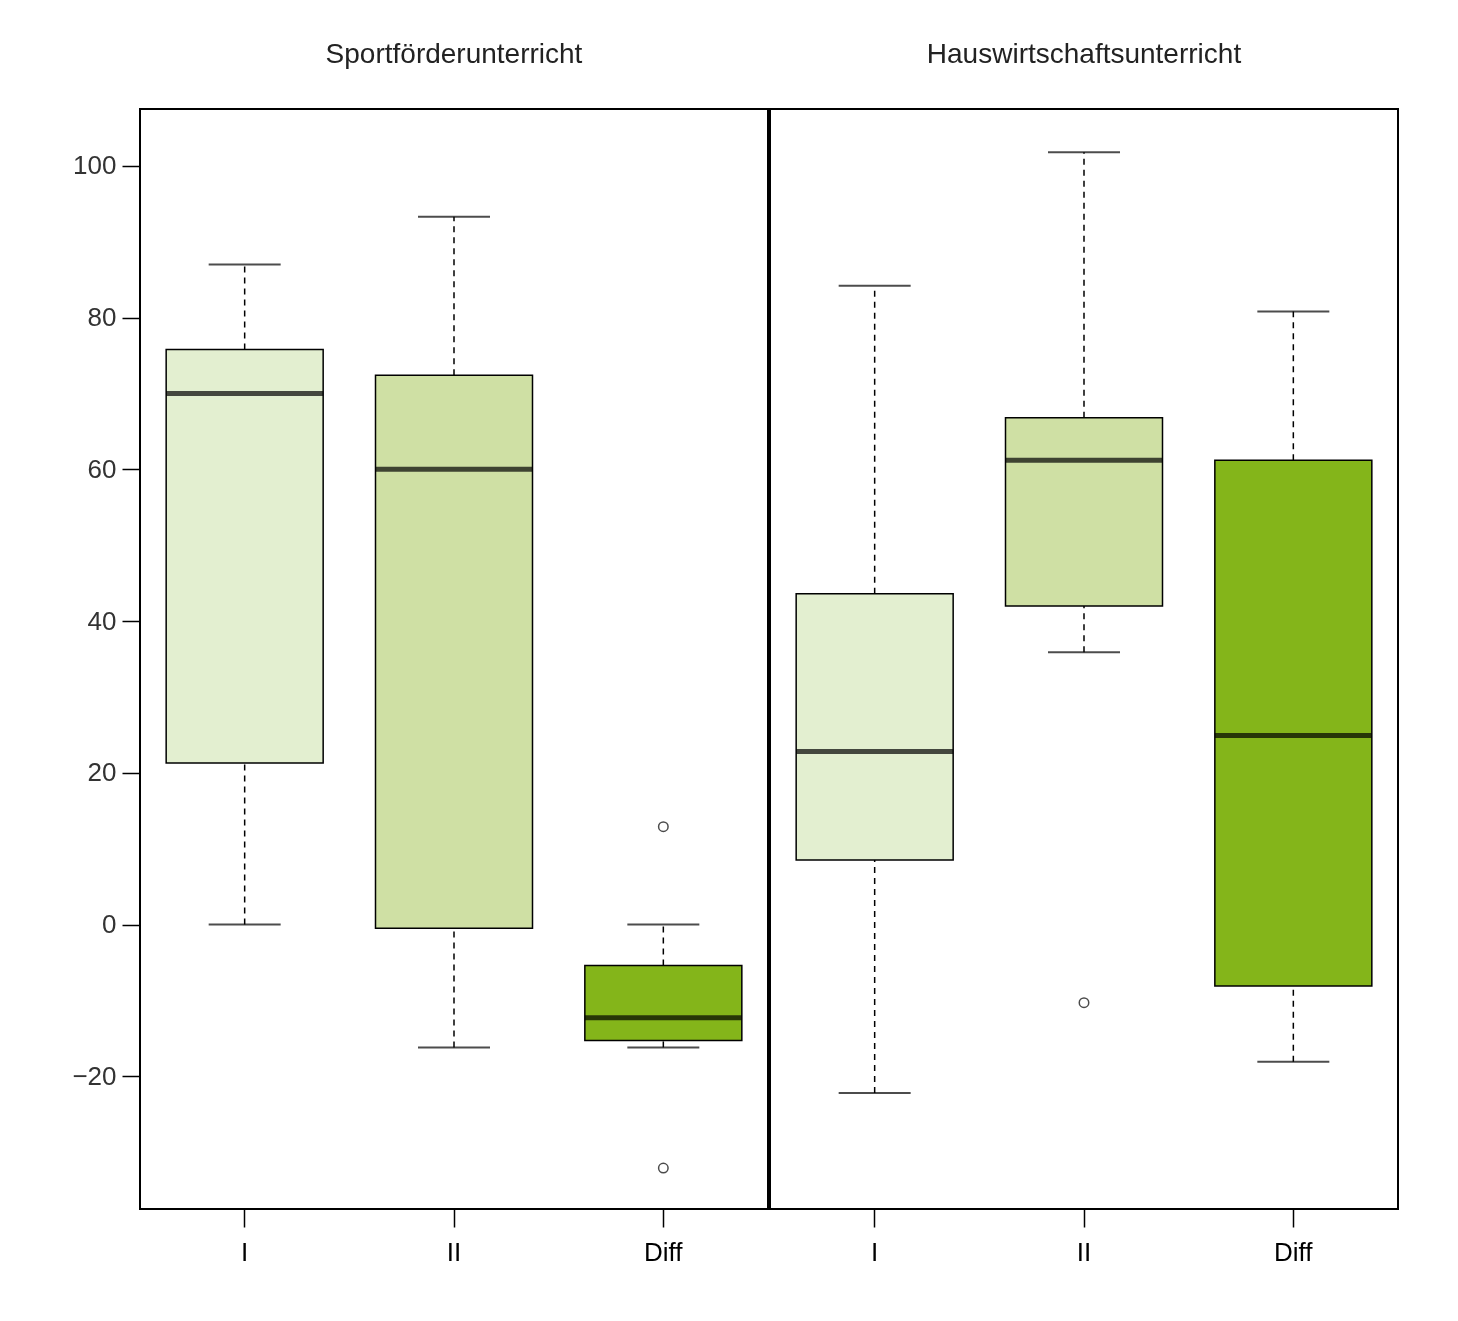 The image size is (1458, 1321). What do you see at coordinates (95, 165) in the screenshot?
I see `y-tick-label: 100` at bounding box center [95, 165].